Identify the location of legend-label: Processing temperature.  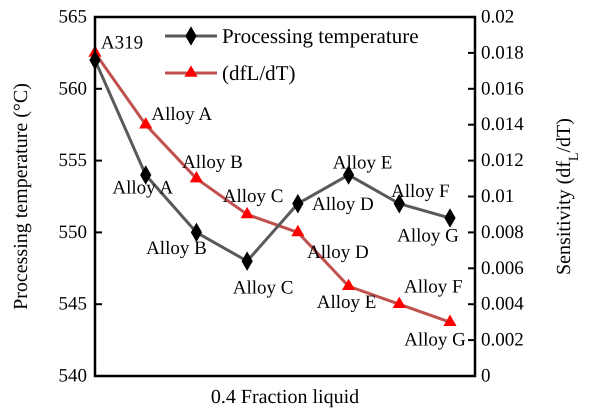
(320, 36).